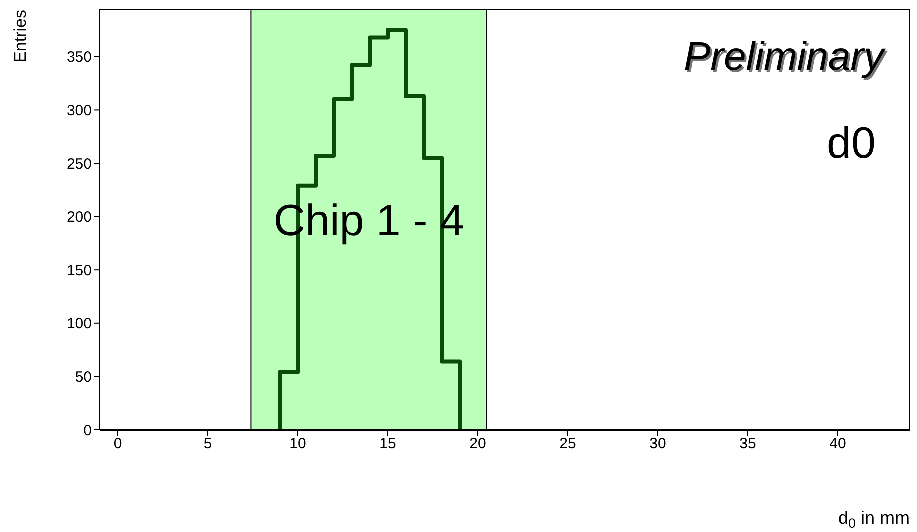 The height and width of the screenshot is (532, 917). What do you see at coordinates (568, 444) in the screenshot?
I see `x-tick-label: 25` at bounding box center [568, 444].